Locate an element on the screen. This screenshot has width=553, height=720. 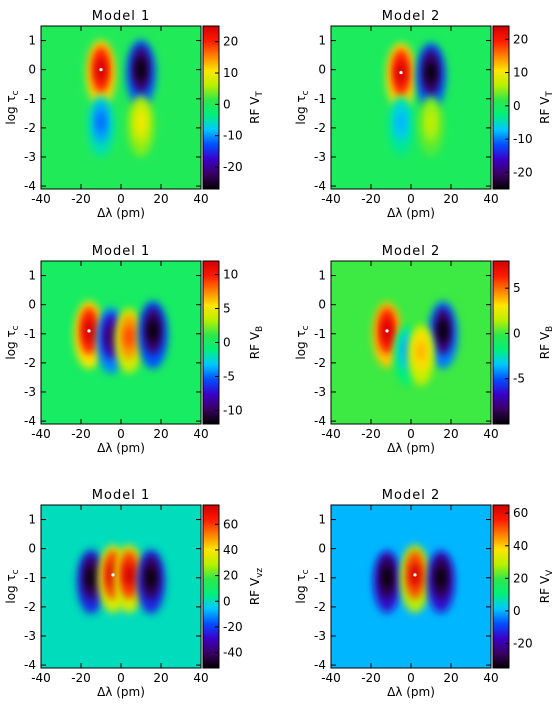
y-tick-label: 0 is located at coordinates (32, 70).